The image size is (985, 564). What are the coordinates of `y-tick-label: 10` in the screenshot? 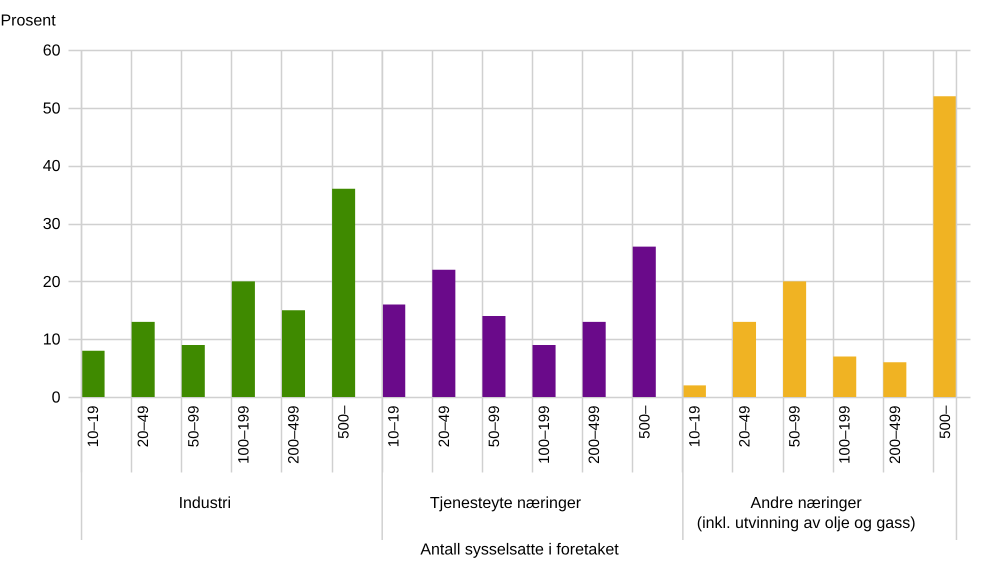 It's located at (51, 340).